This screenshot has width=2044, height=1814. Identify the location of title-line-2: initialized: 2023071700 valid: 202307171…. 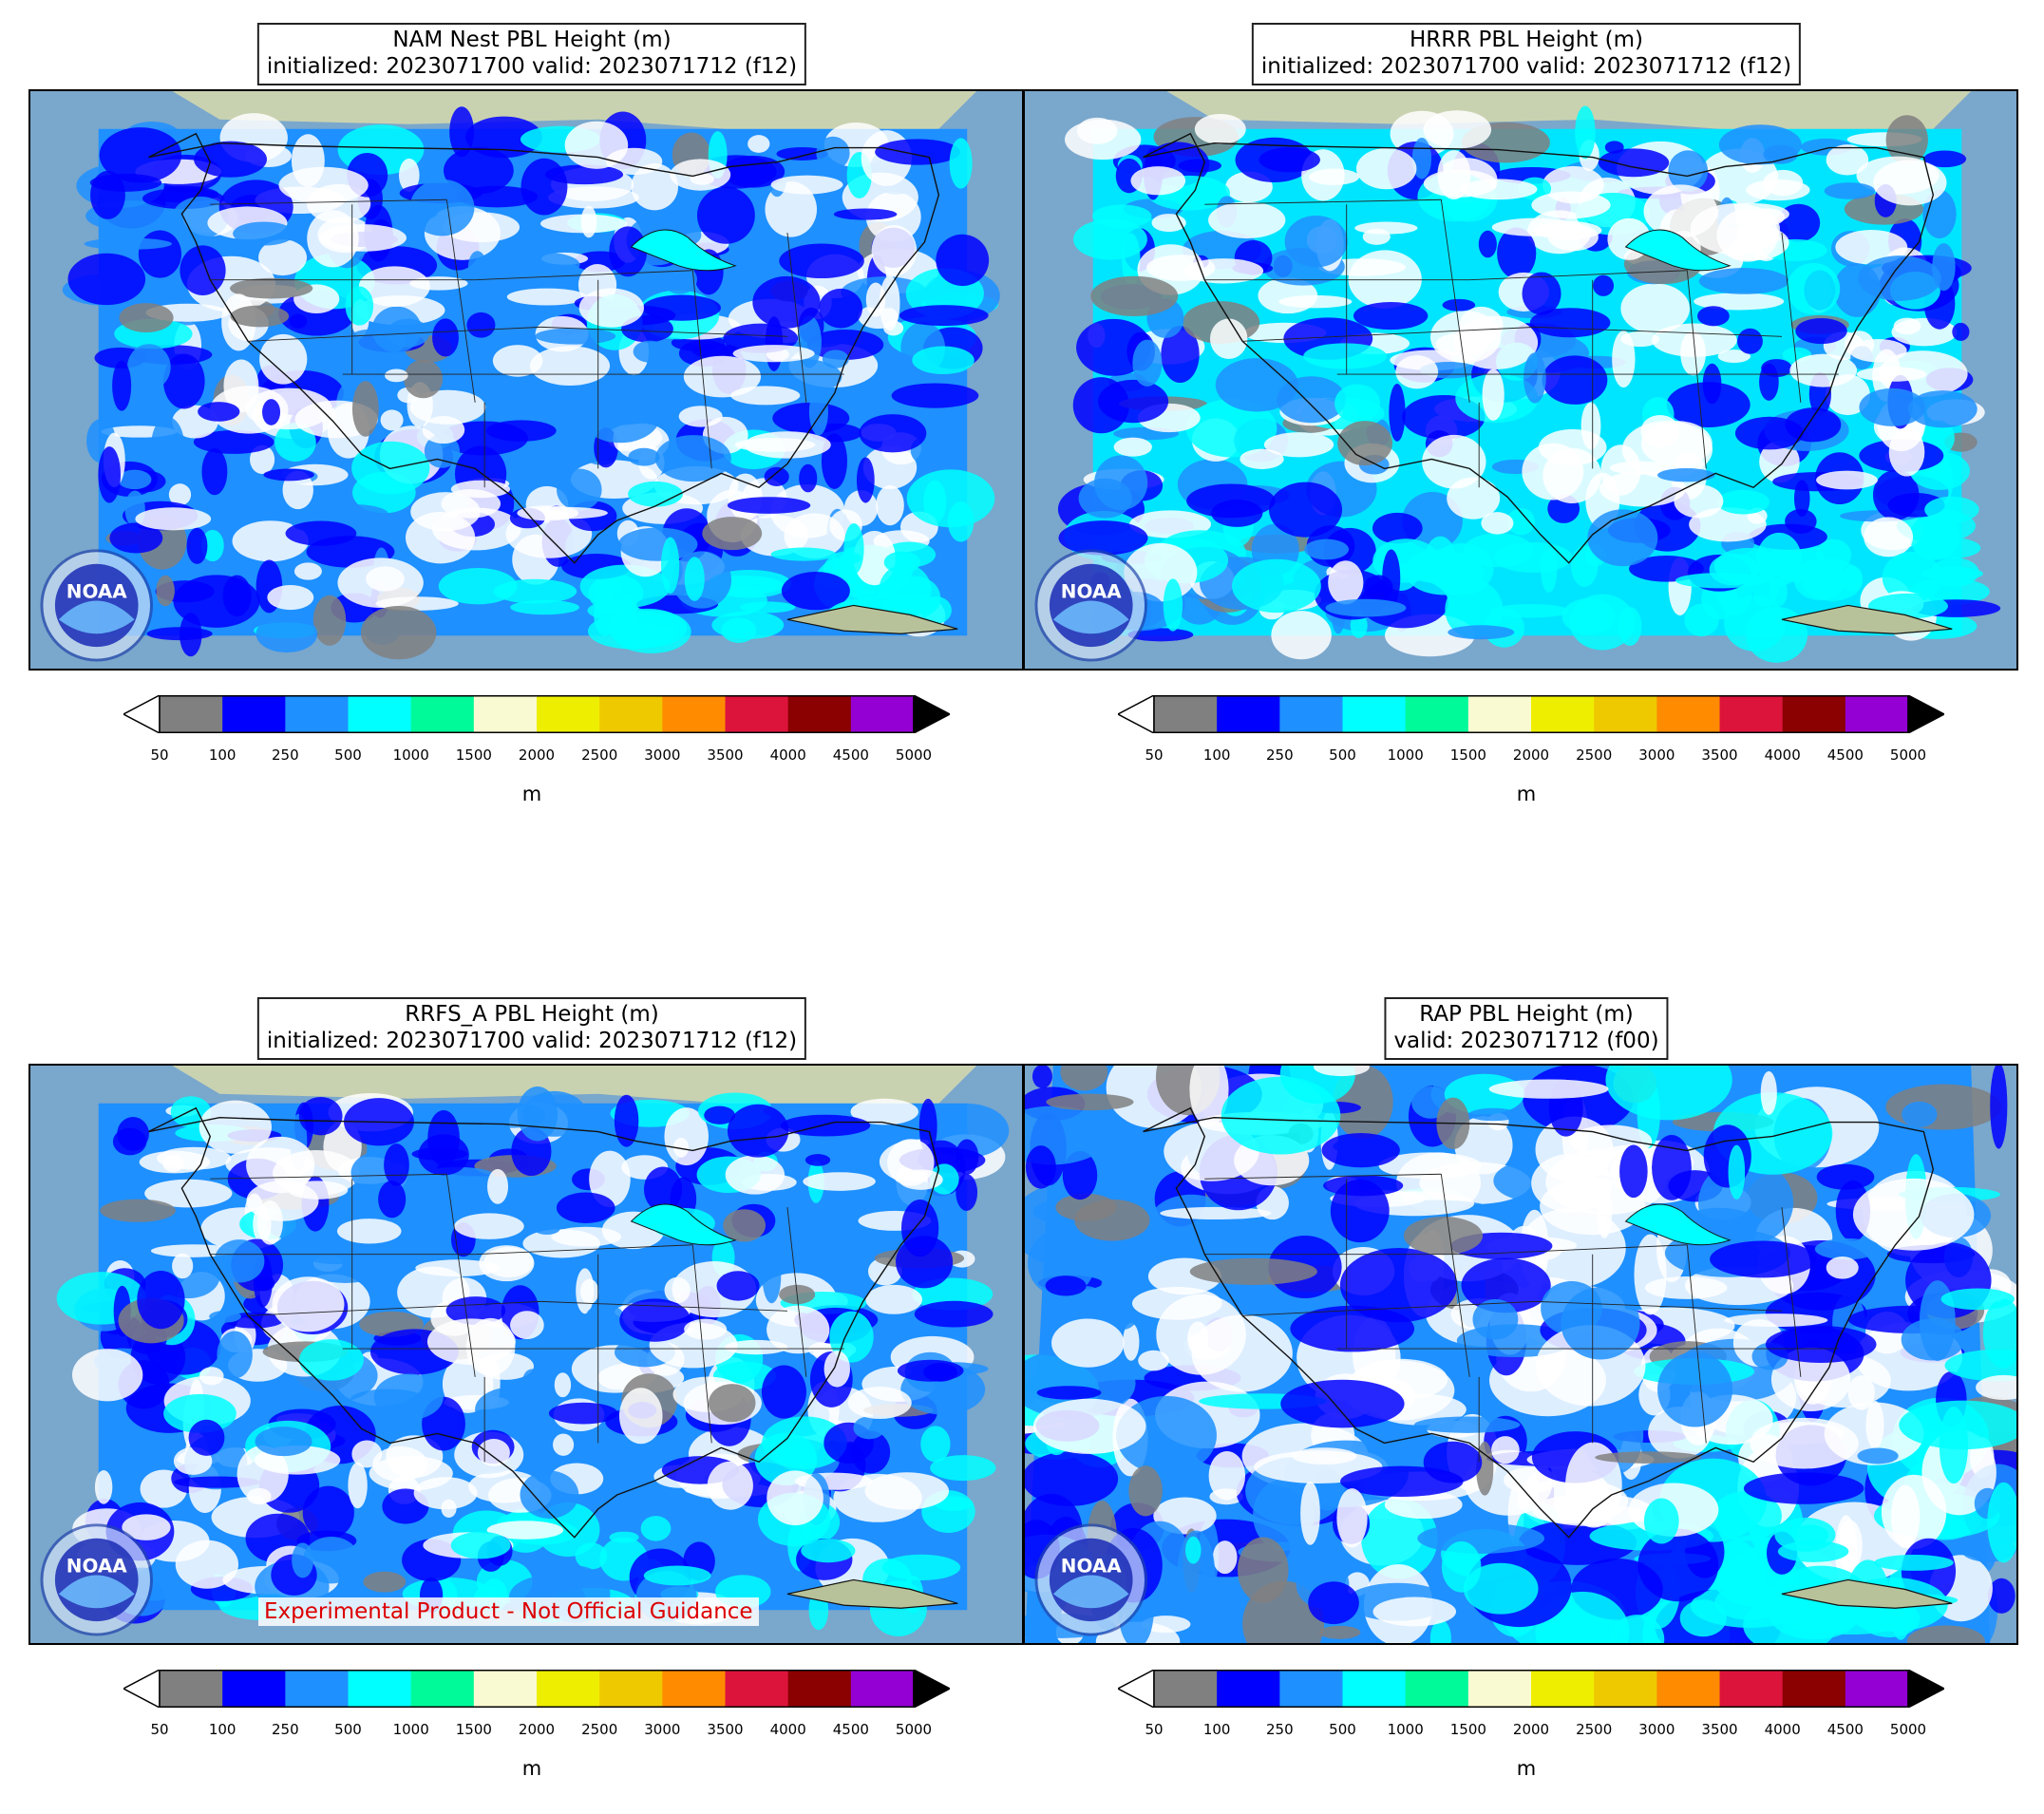
(1526, 67).